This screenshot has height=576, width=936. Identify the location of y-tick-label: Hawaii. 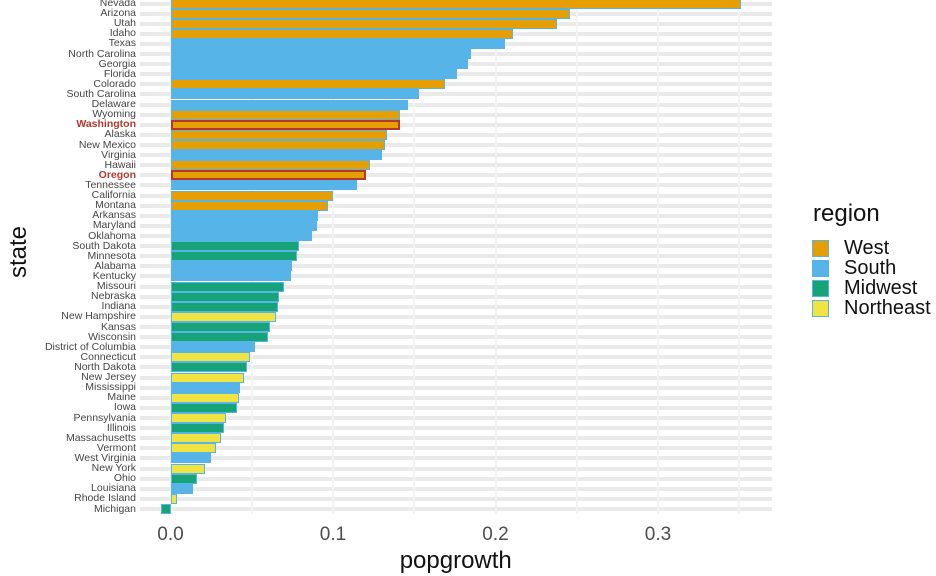
(120, 164).